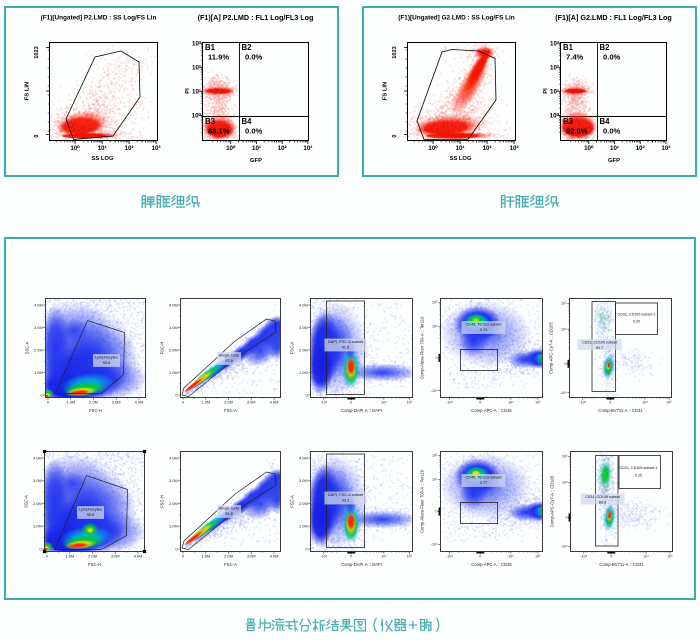  I want to click on svg-text: 91.6, so click(346, 347).